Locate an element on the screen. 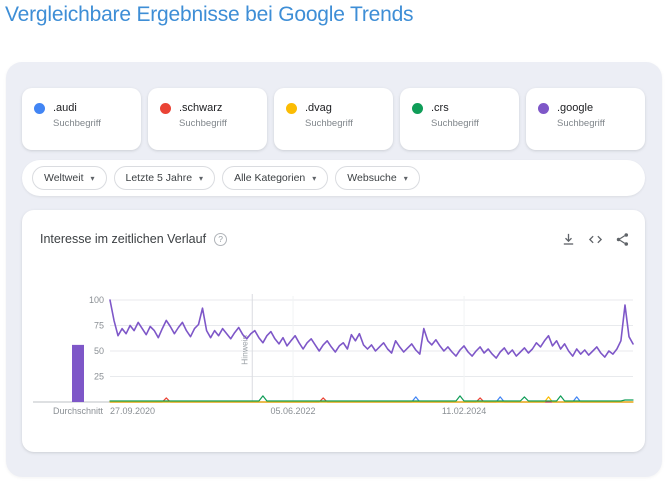  filter-label: Weltweit is located at coordinates (64, 178).